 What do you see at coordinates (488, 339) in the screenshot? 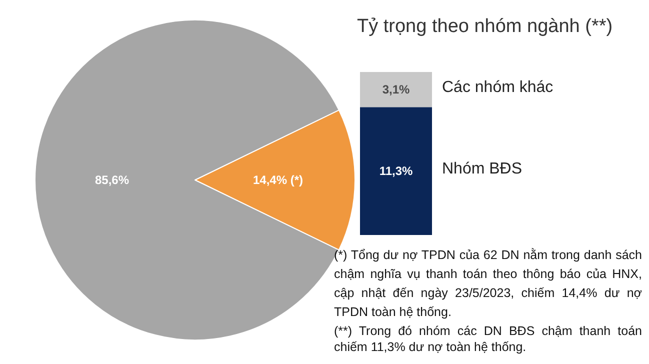
I see `text: (**) Trong đó nhóm các DN BĐS chậm thanh toán chiếm 11,3% dư nợ toàn hệ thống.` at bounding box center [488, 339].